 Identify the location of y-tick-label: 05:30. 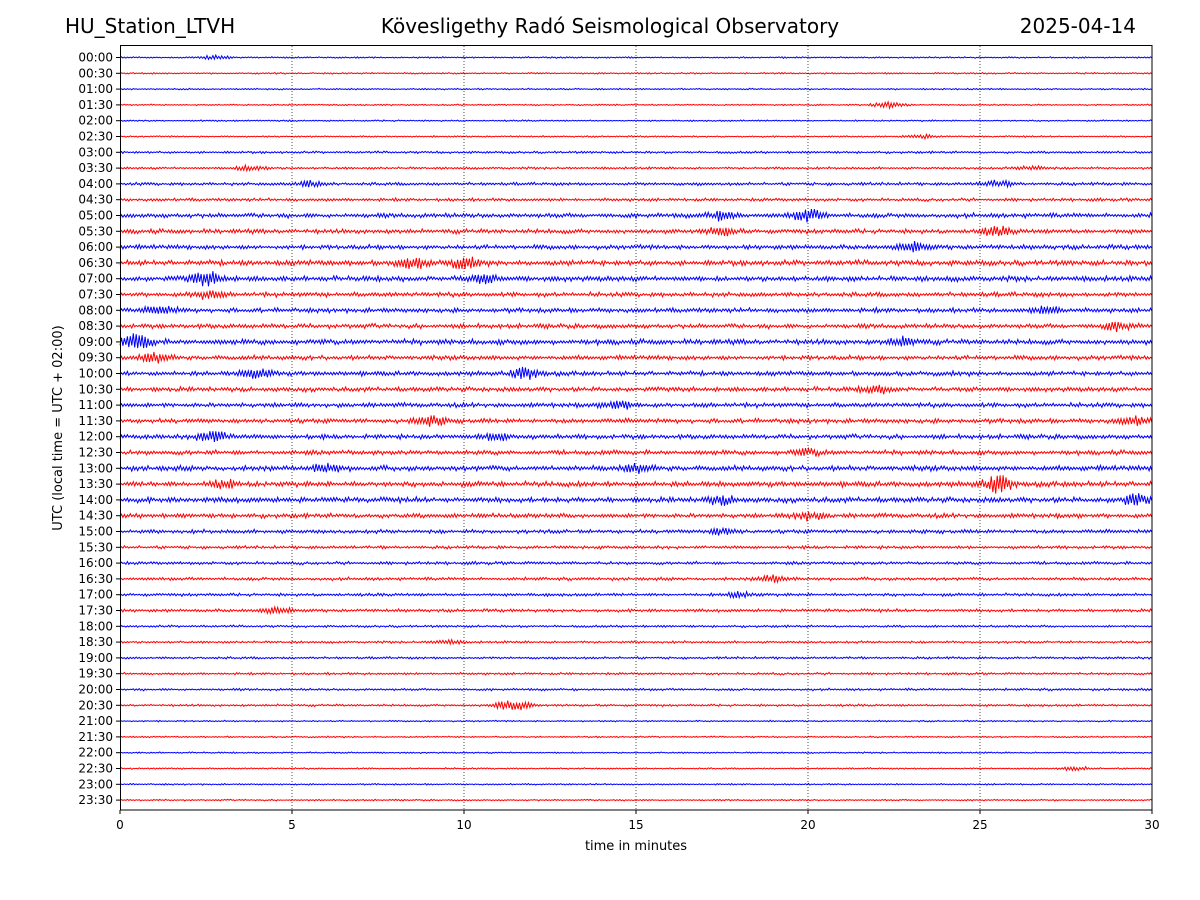
(95, 231).